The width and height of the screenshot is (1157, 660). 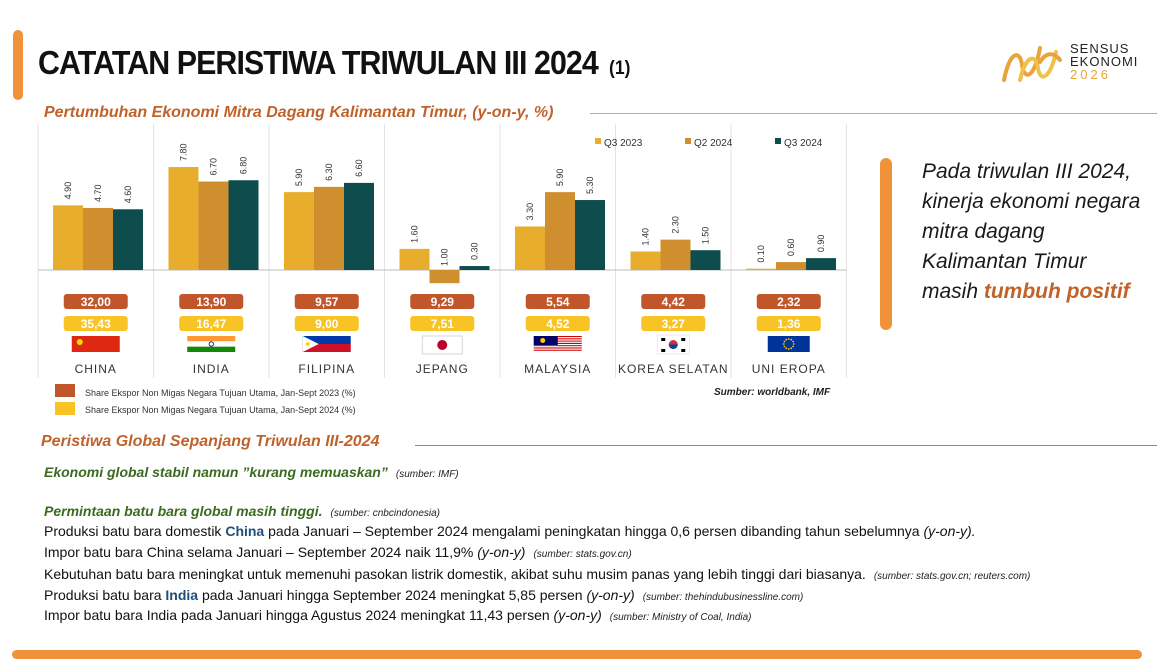 I want to click on flag-taeguk-lower, so click(x=673, y=346).